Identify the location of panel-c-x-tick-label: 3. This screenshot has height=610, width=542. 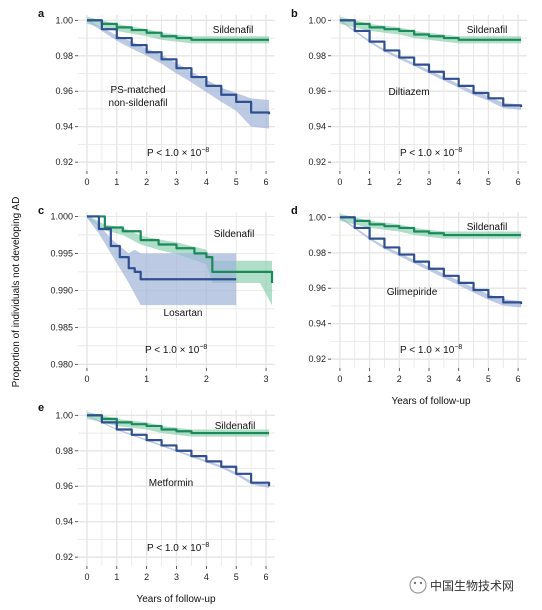
(266, 379).